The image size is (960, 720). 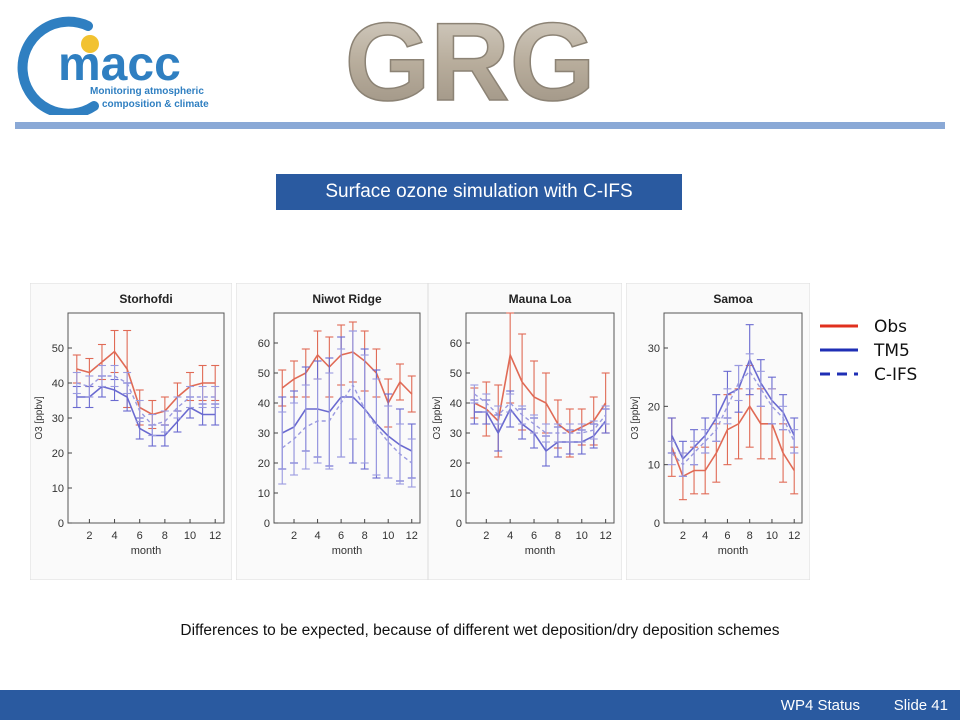 What do you see at coordinates (147, 91) in the screenshot?
I see `logo-tagline-1: Monitoring atmospheric` at bounding box center [147, 91].